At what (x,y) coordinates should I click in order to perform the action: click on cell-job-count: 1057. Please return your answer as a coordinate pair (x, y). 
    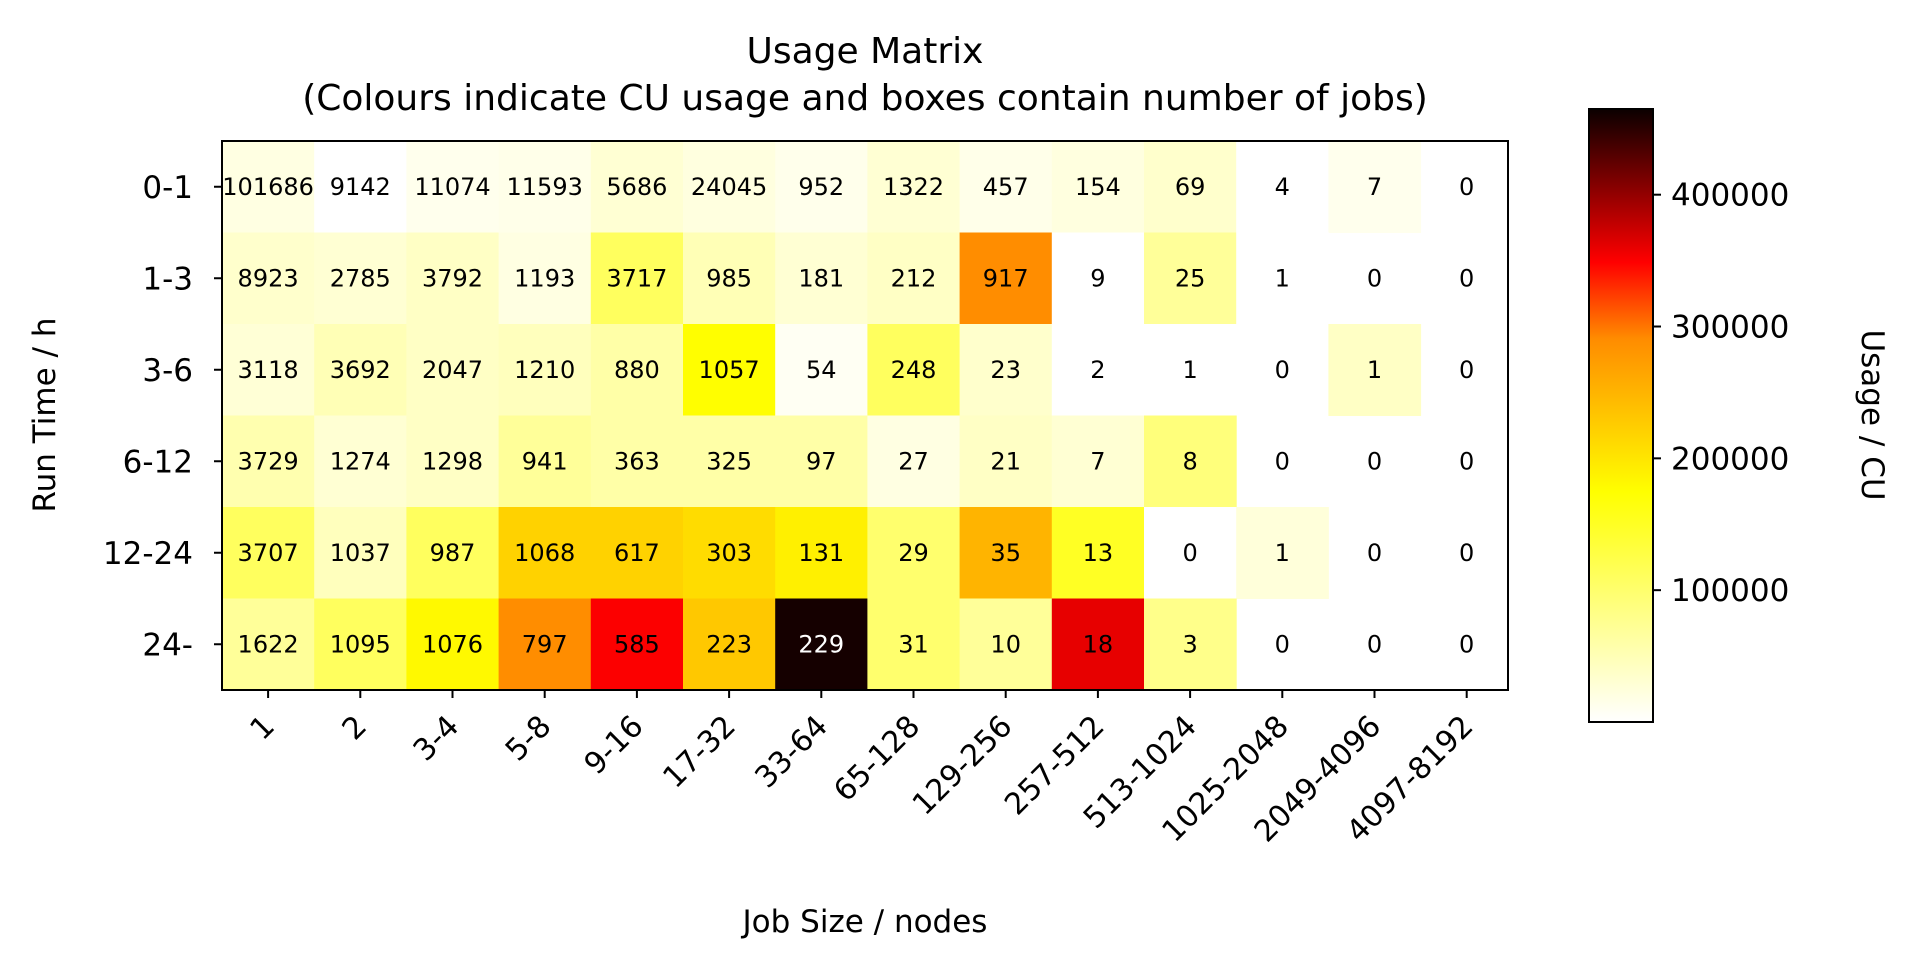
    Looking at the image, I should click on (729, 370).